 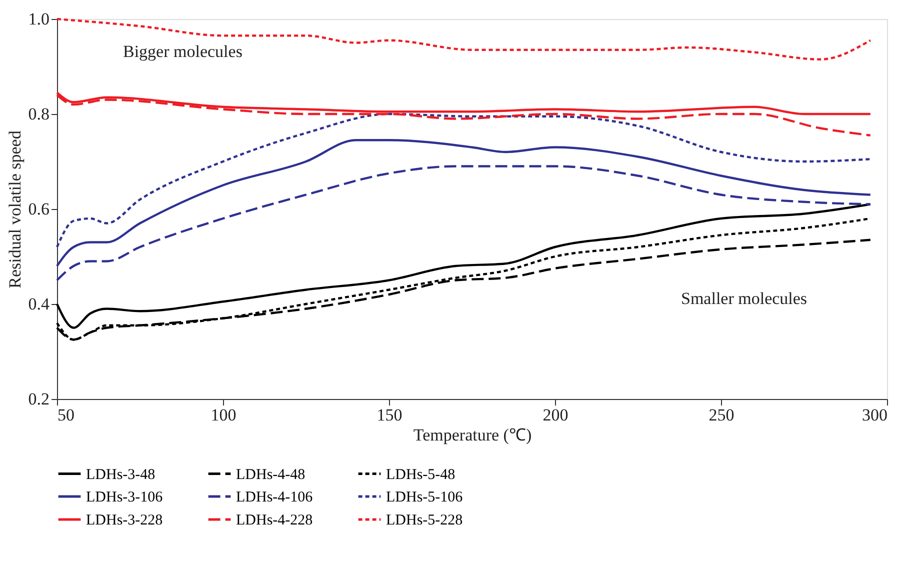 I want to click on x-tick-label: 200, so click(x=555, y=415).